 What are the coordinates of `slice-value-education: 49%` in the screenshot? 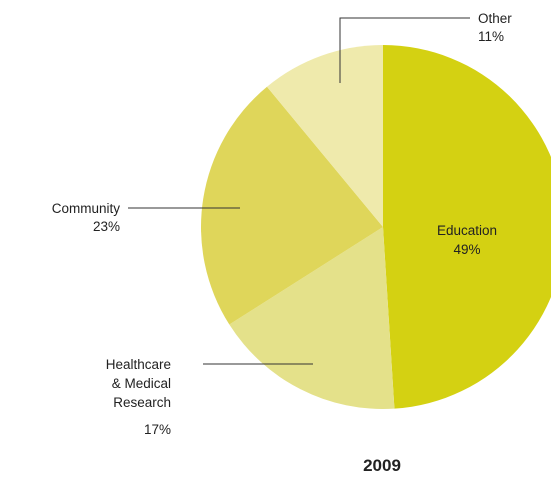 It's located at (466, 249).